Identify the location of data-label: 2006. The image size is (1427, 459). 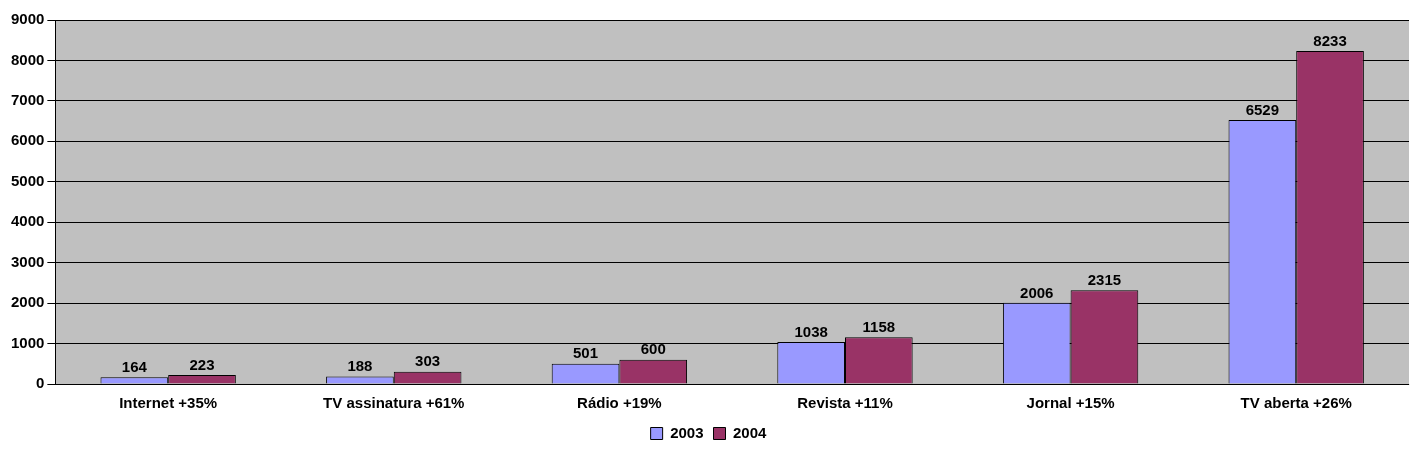
(1037, 292).